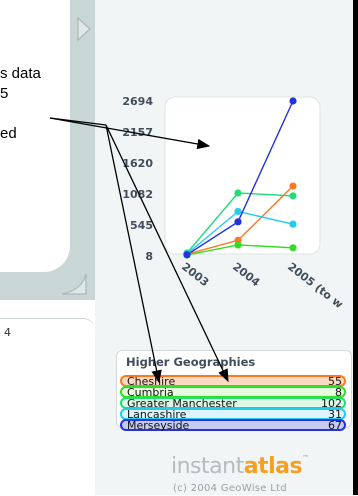 Image resolution: width=358 pixels, height=496 pixels. I want to click on legend-value: 8, so click(338, 392).